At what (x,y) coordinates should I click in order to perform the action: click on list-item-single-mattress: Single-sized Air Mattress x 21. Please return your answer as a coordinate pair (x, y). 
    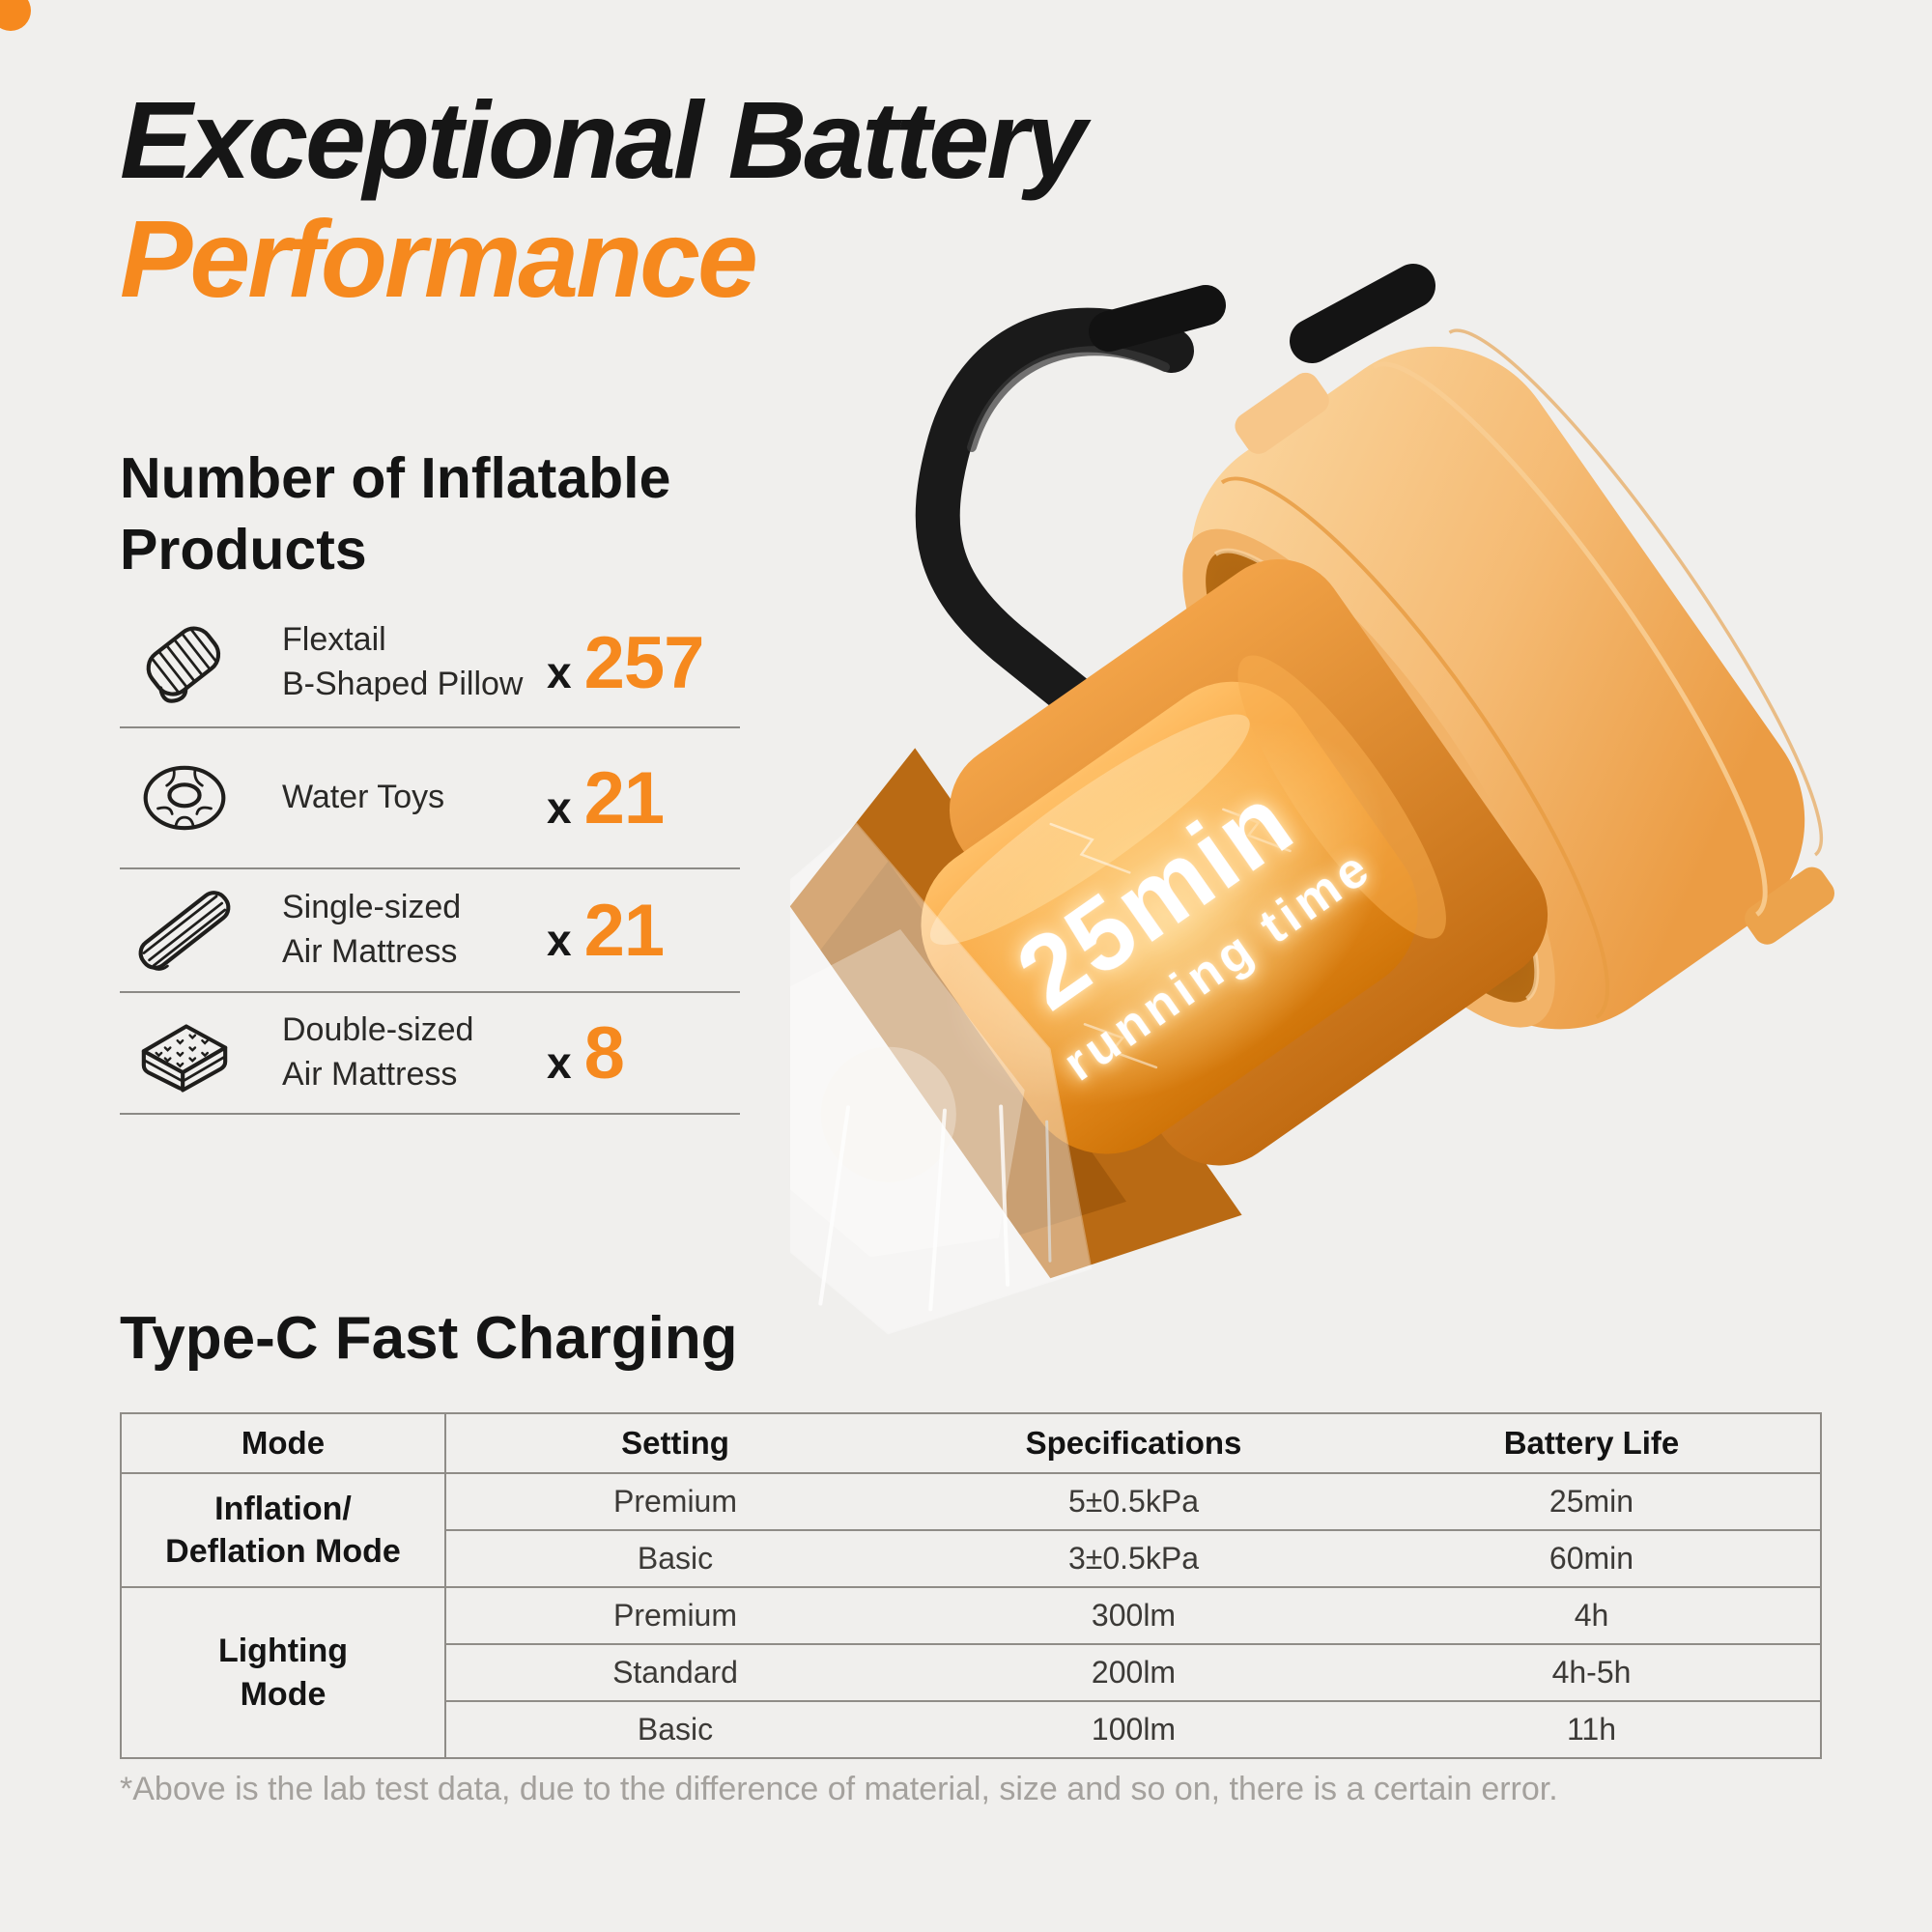
    Looking at the image, I should click on (430, 931).